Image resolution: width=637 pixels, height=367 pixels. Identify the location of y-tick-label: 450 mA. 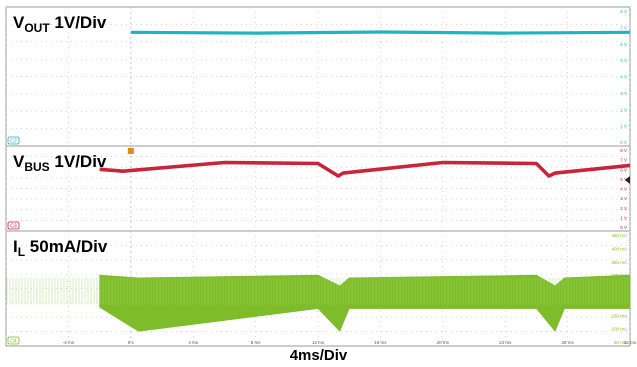
(619, 235).